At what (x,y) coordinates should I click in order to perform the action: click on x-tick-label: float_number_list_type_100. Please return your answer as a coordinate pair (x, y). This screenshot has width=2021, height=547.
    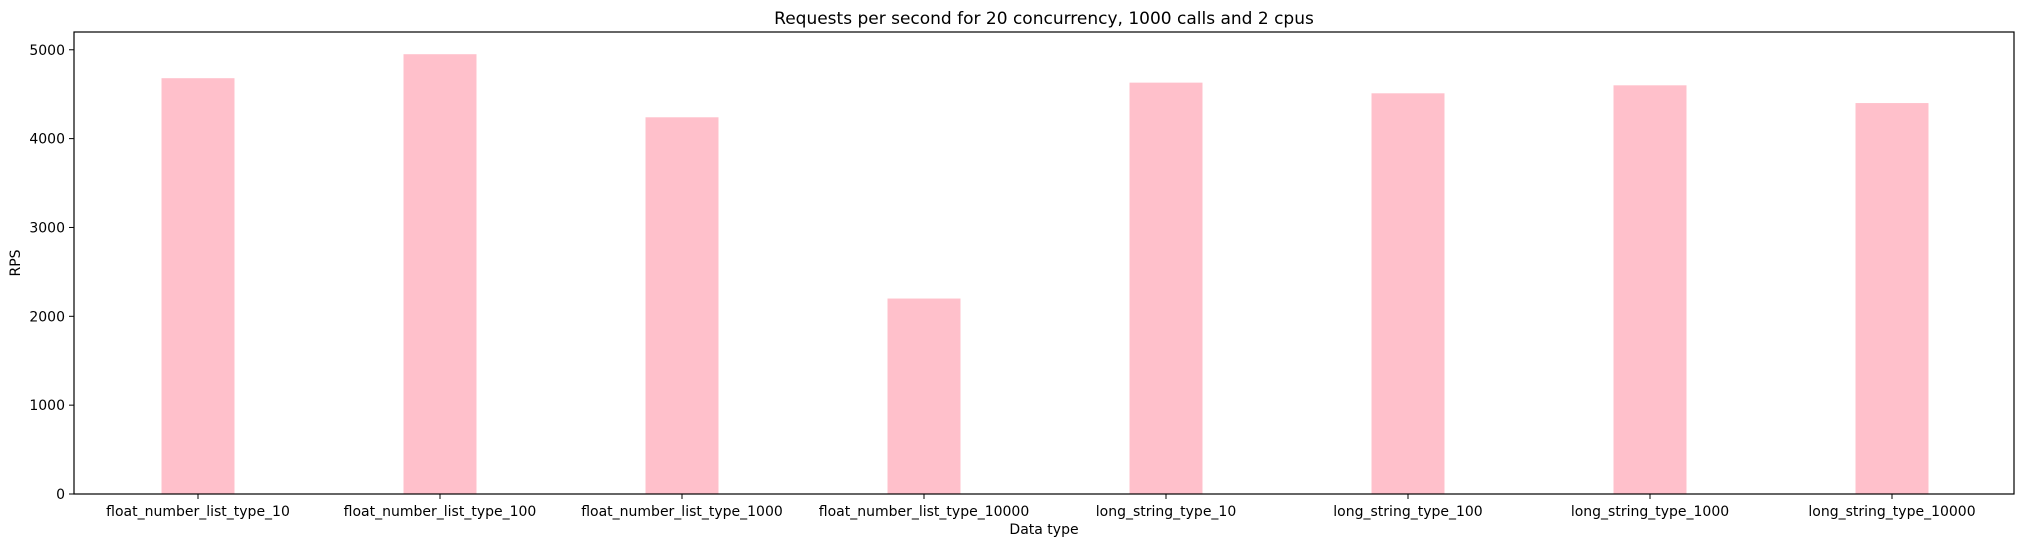
    Looking at the image, I should click on (440, 512).